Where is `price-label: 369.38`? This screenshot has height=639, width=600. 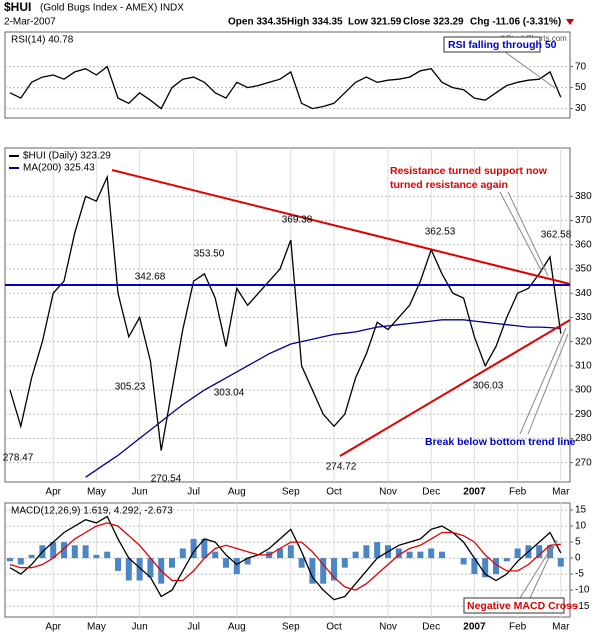
price-label: 369.38 is located at coordinates (297, 220).